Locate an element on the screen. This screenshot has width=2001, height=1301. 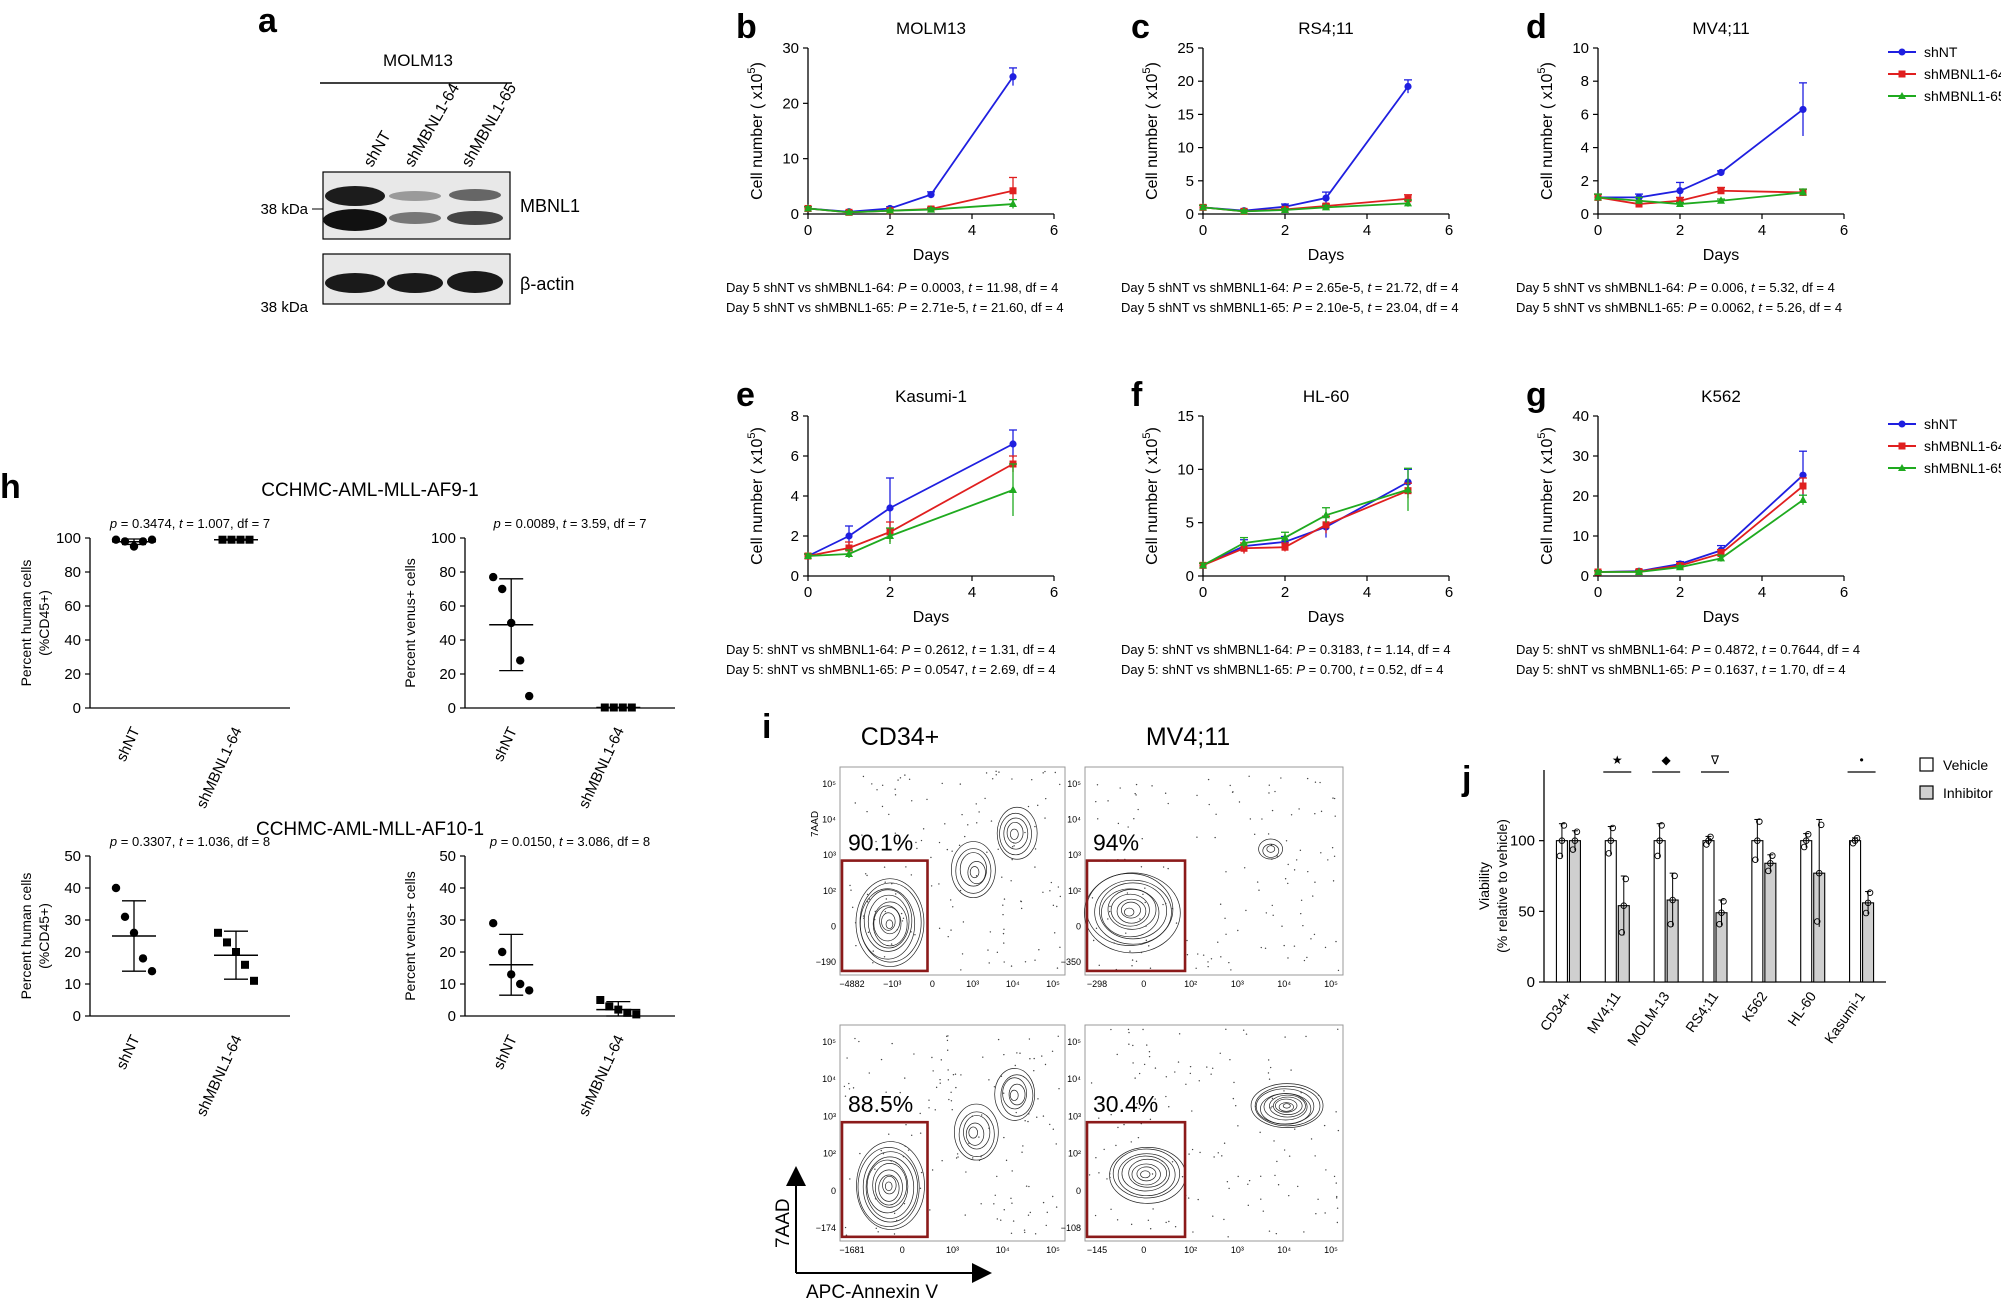
gate-box is located at coordinates (1136, 1179).